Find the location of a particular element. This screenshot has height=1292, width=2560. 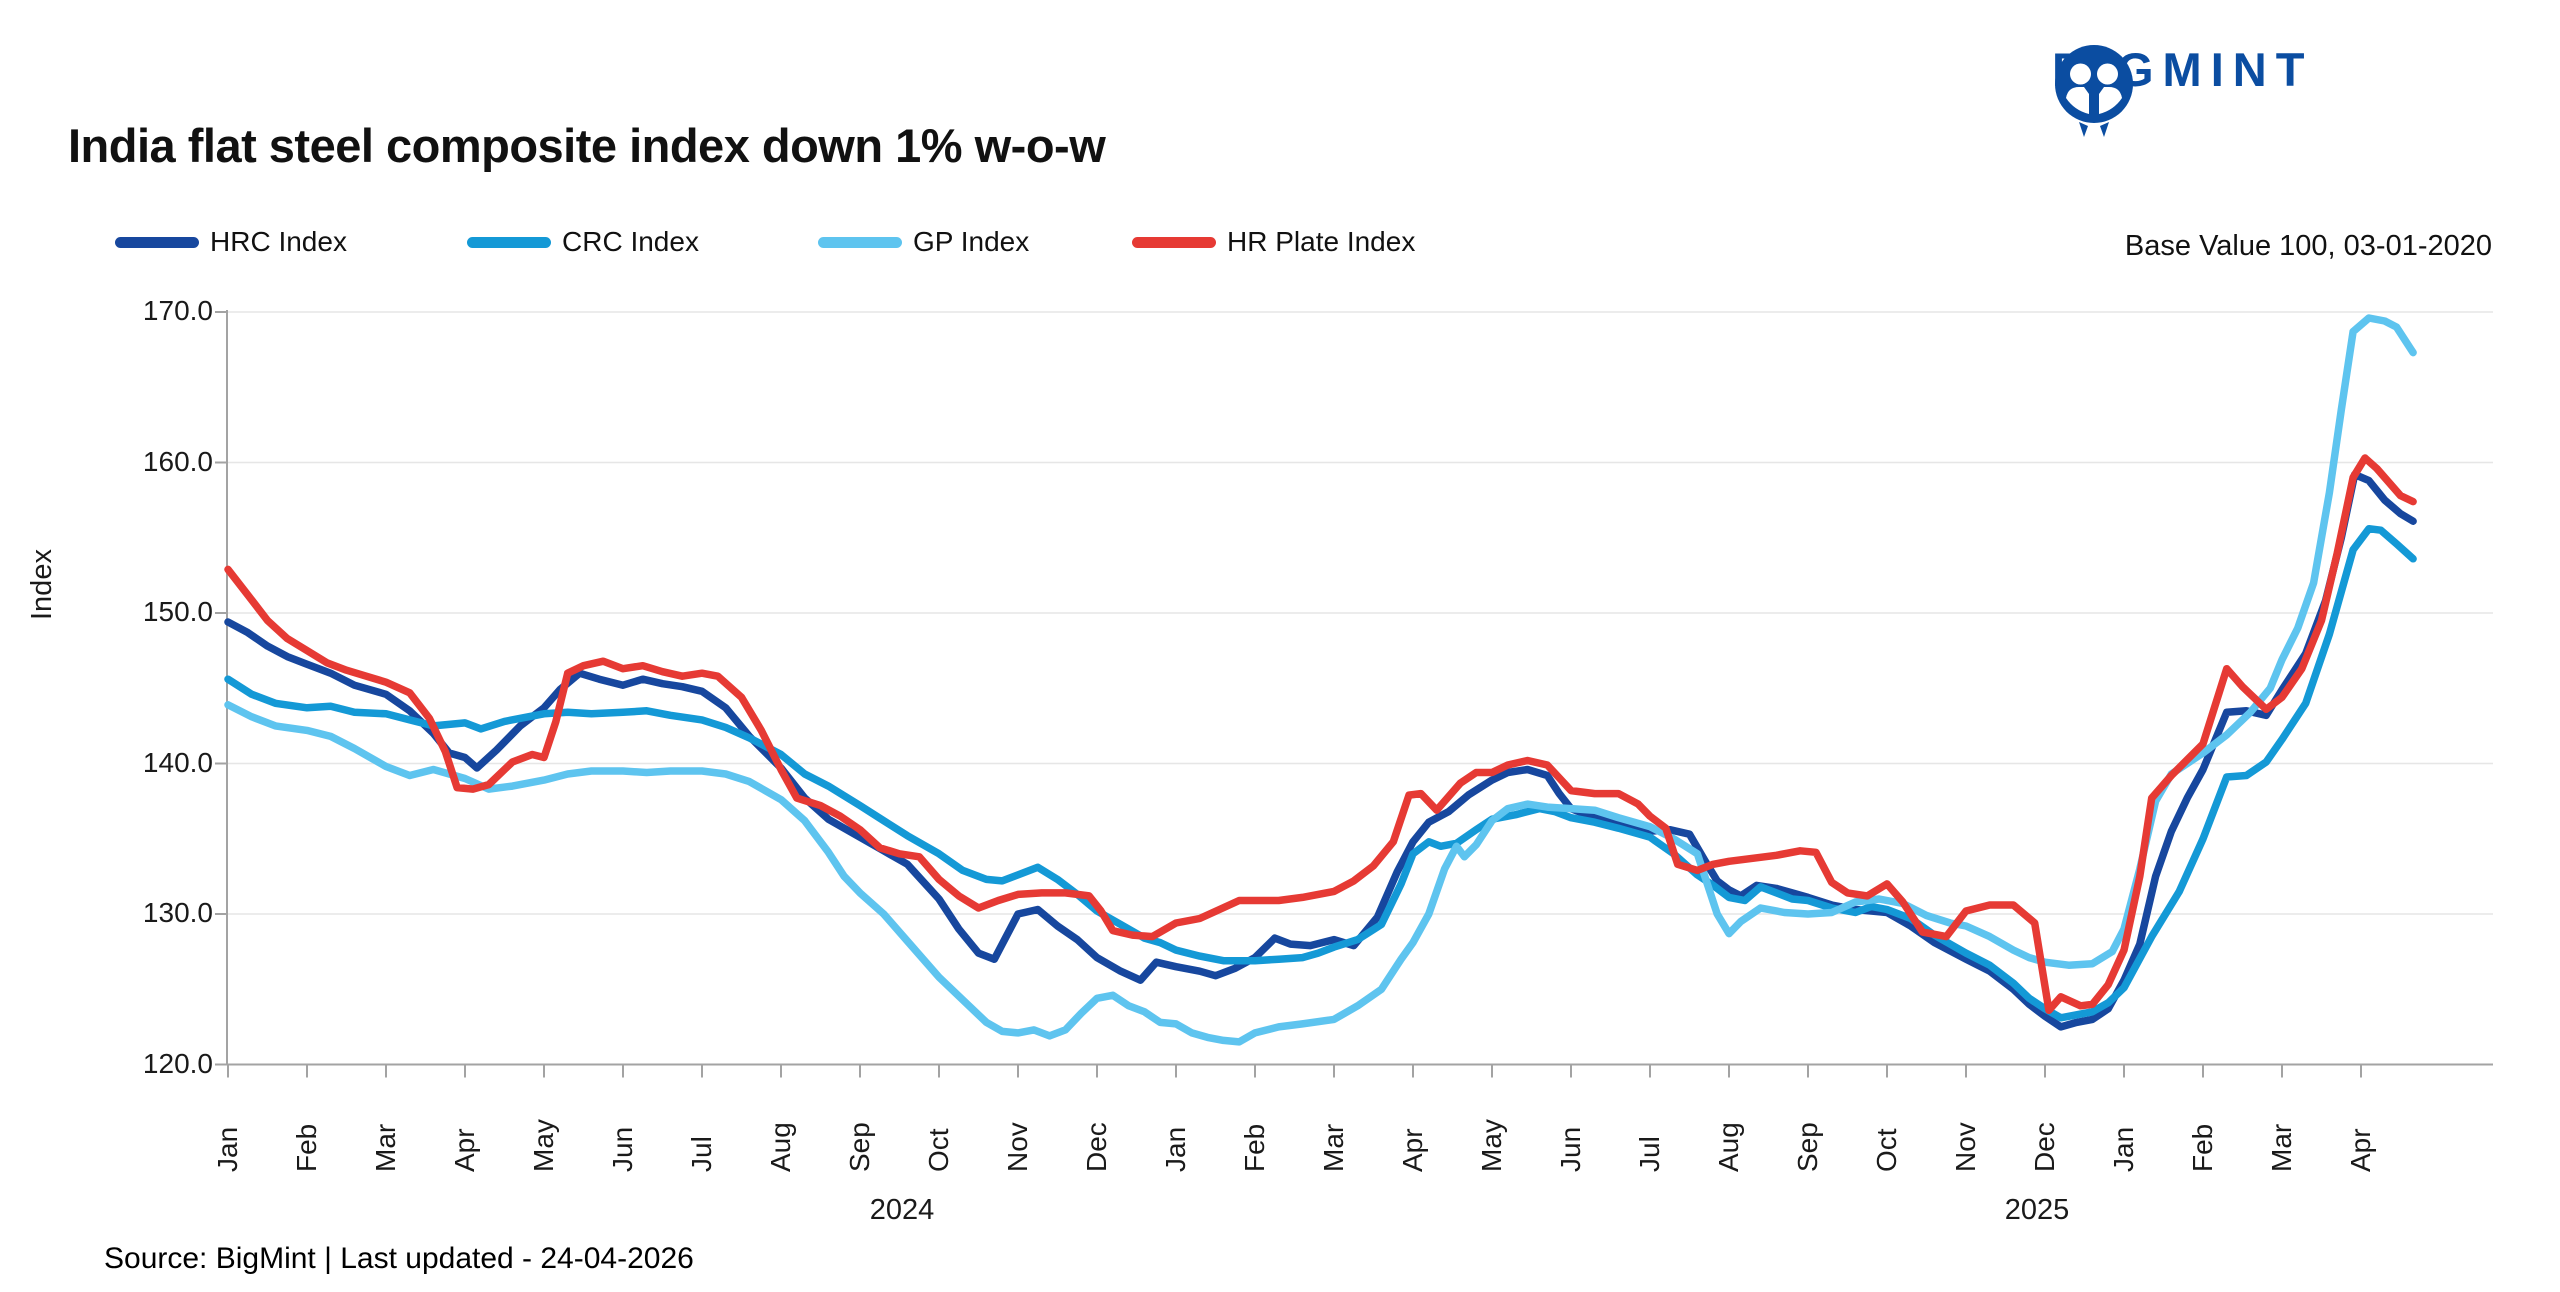

x-tick-label-18-jul: Jul is located at coordinates (1649, 1154).